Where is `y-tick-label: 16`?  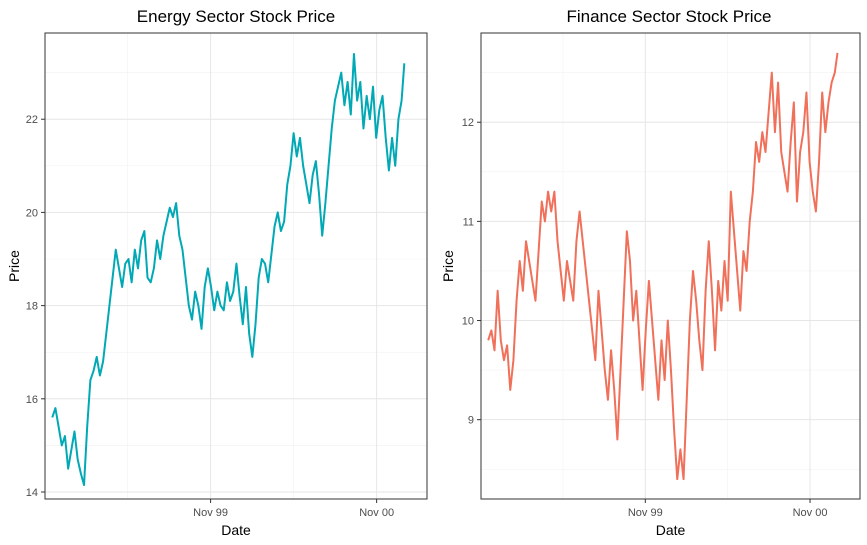
y-tick-label: 16 is located at coordinates (32, 400).